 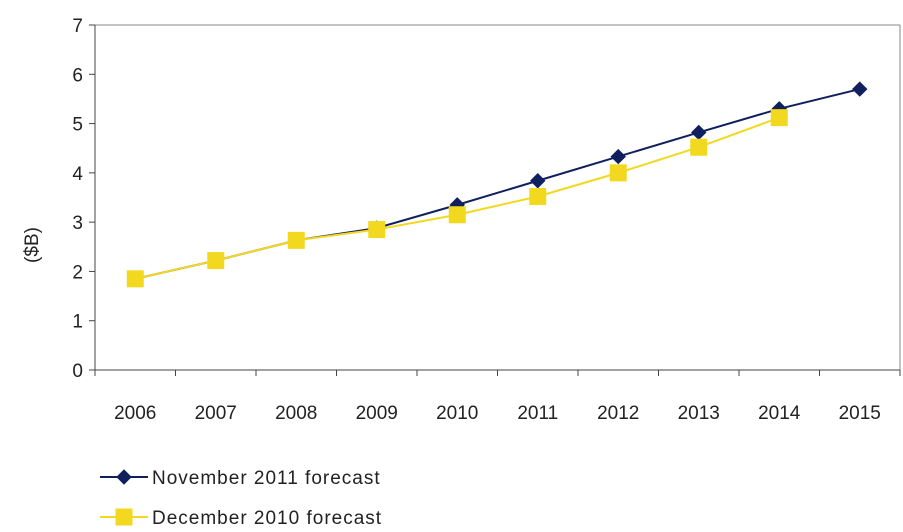 I want to click on y-tick-labels: 0 1 2 3 4 5 6 7, so click(x=77, y=199).